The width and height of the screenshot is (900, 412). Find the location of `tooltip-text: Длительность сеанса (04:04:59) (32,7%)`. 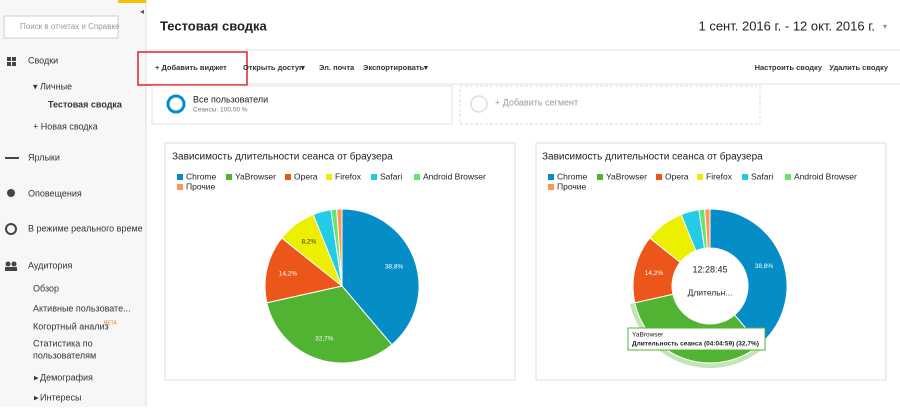

tooltip-text: Длительность сеанса (04:04:59) (32,7%) is located at coordinates (695, 344).